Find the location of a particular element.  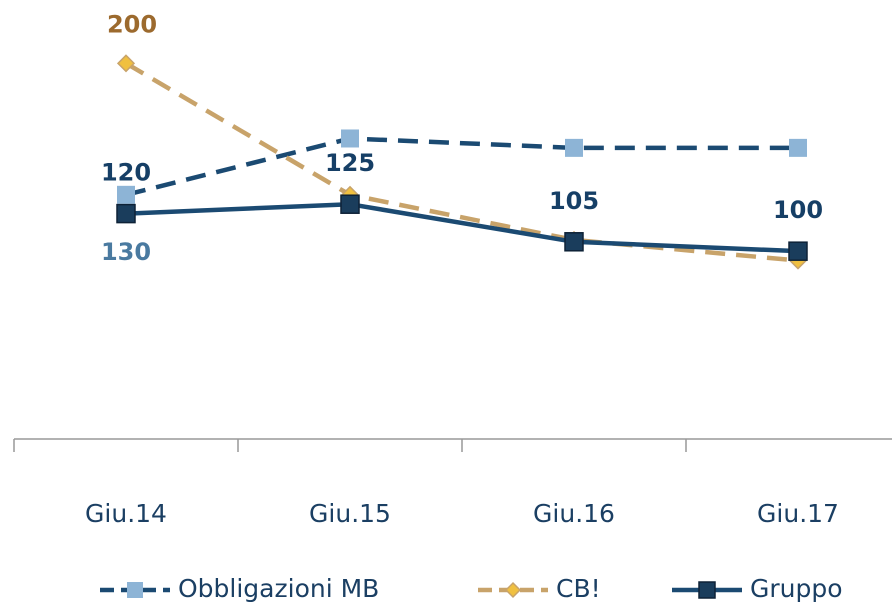

x-tick-label: Giu.14 is located at coordinates (126, 513).